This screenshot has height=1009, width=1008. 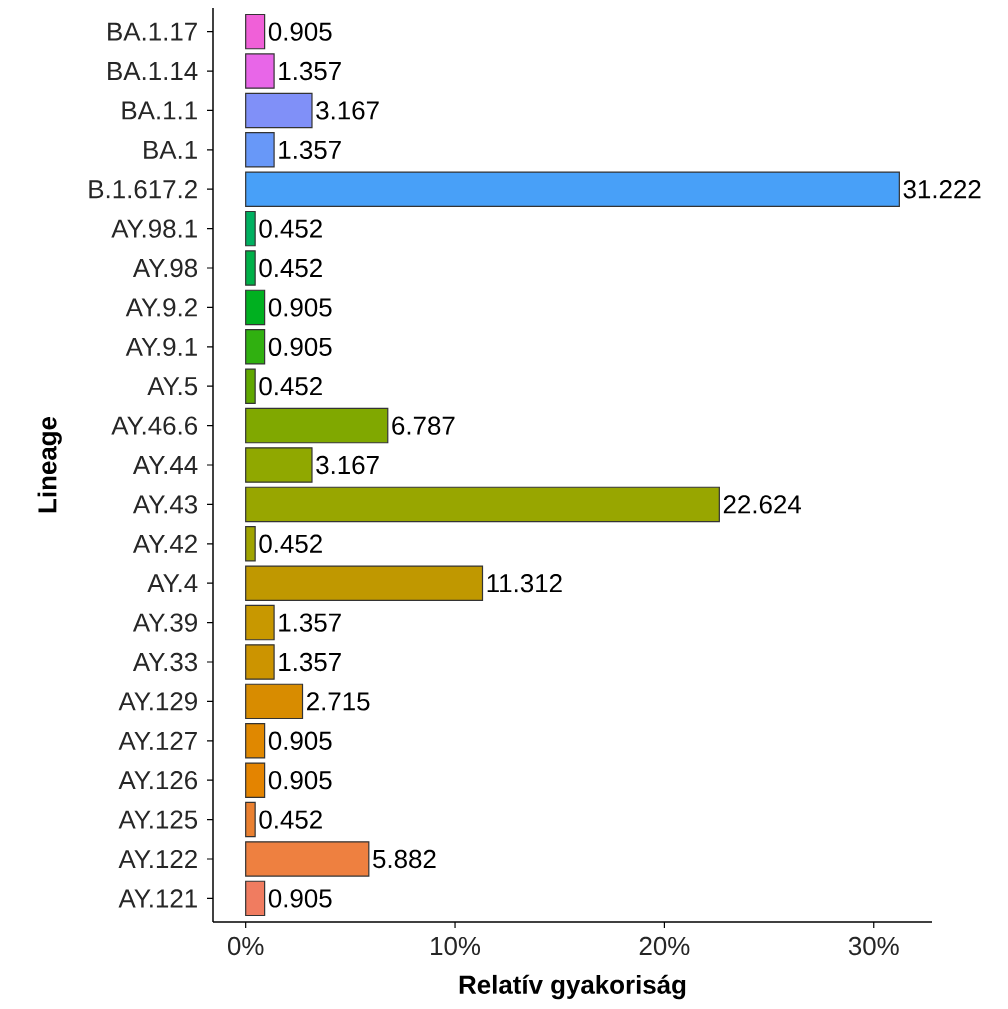 I want to click on data-label: 22.624, so click(x=762, y=504).